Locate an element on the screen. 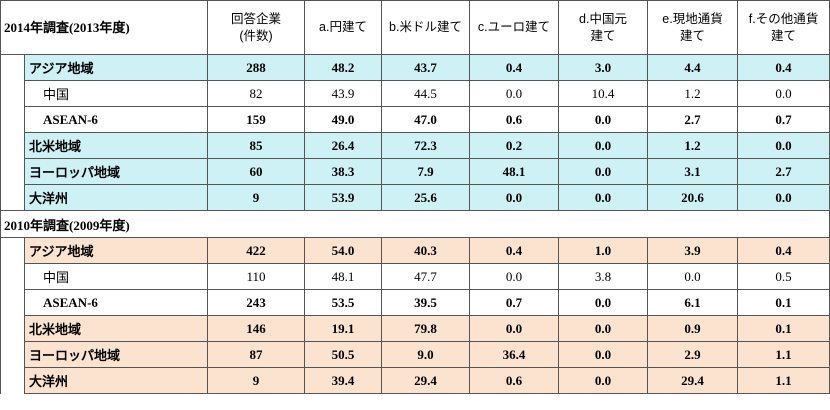  cell-companies: 288 is located at coordinates (256, 67).